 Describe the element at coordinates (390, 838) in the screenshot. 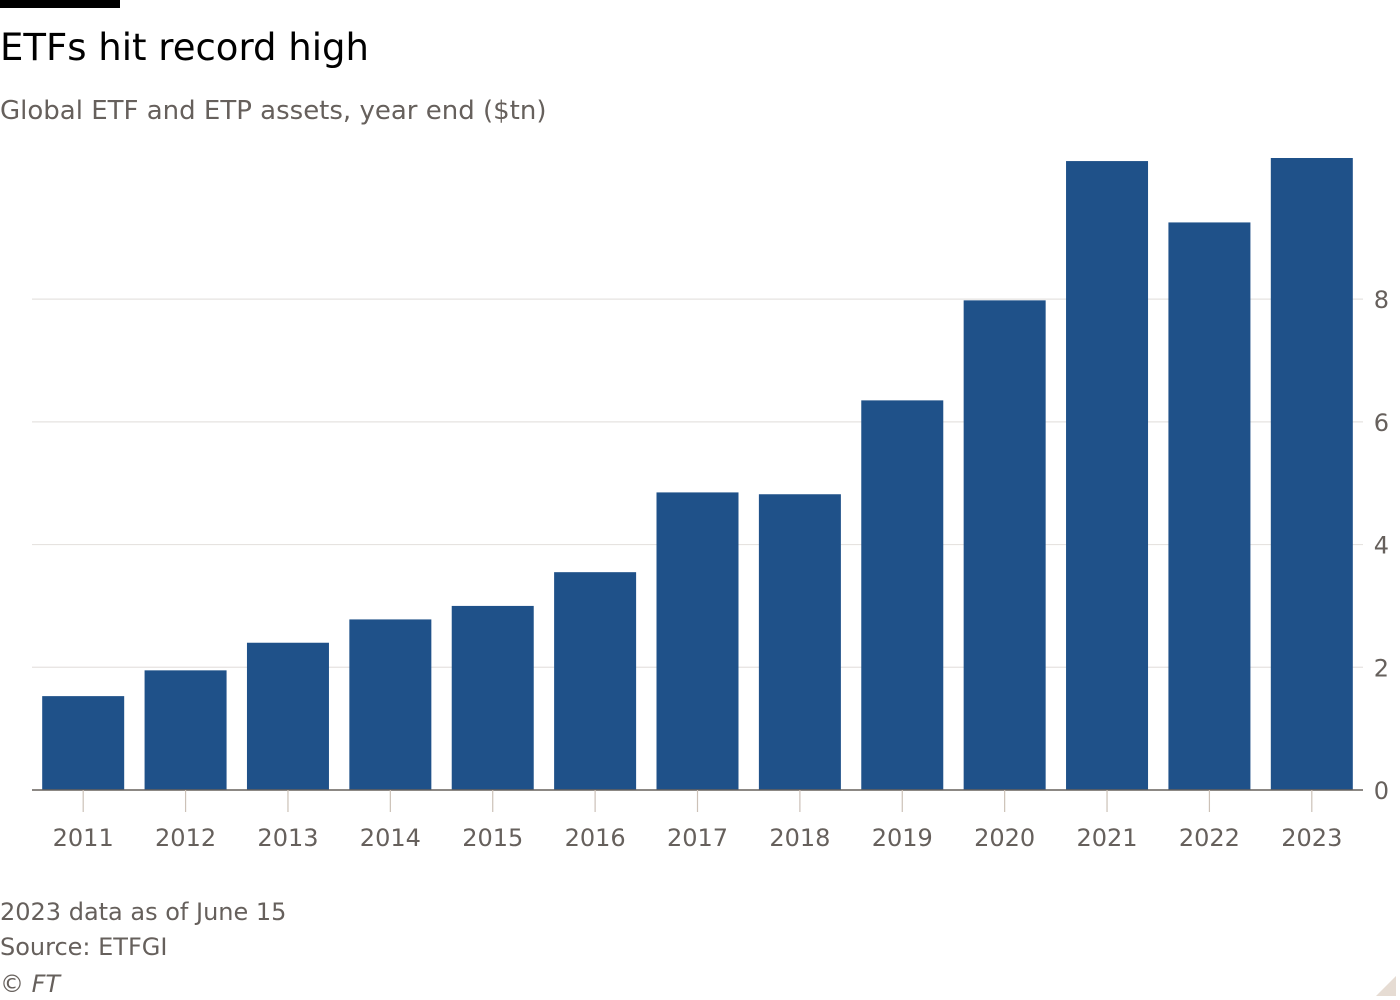

I see `x-tick-label: 2014` at that location.